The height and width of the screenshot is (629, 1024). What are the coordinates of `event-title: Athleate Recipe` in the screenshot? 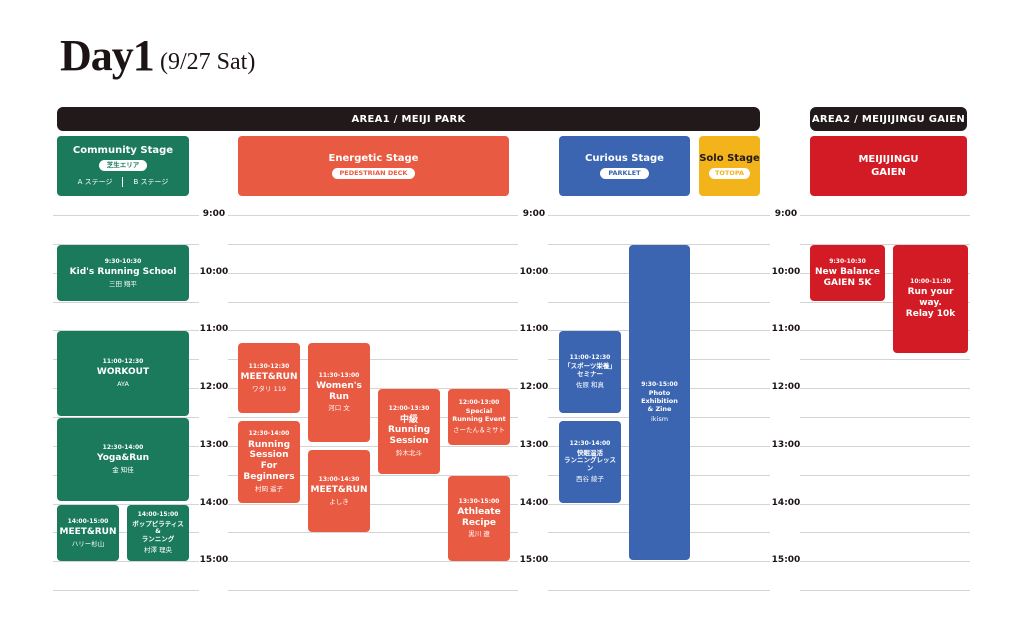 It's located at (479, 517).